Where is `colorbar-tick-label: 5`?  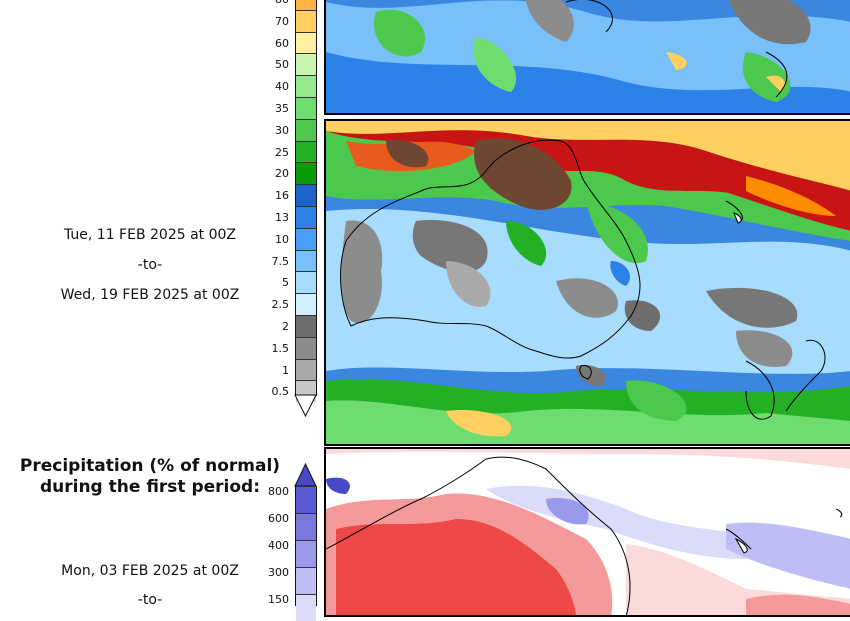
colorbar-tick-label: 5 is located at coordinates (285, 283).